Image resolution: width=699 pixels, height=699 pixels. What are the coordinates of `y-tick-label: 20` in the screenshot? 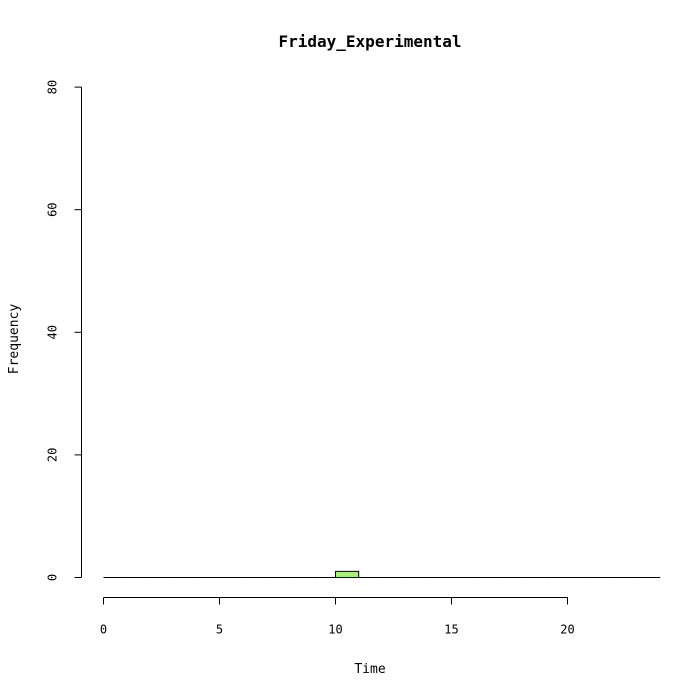 It's located at (53, 455).